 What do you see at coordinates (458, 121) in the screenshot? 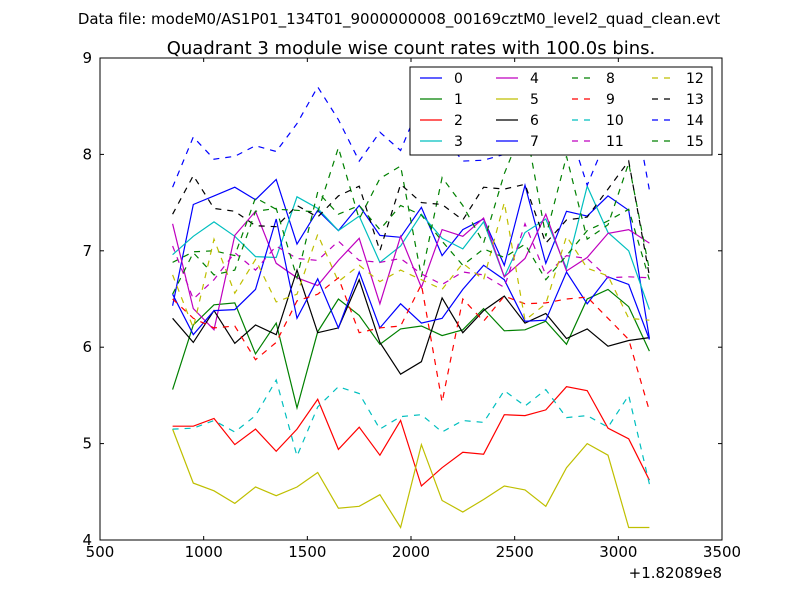
I see `legend-label-2: 2` at bounding box center [458, 121].